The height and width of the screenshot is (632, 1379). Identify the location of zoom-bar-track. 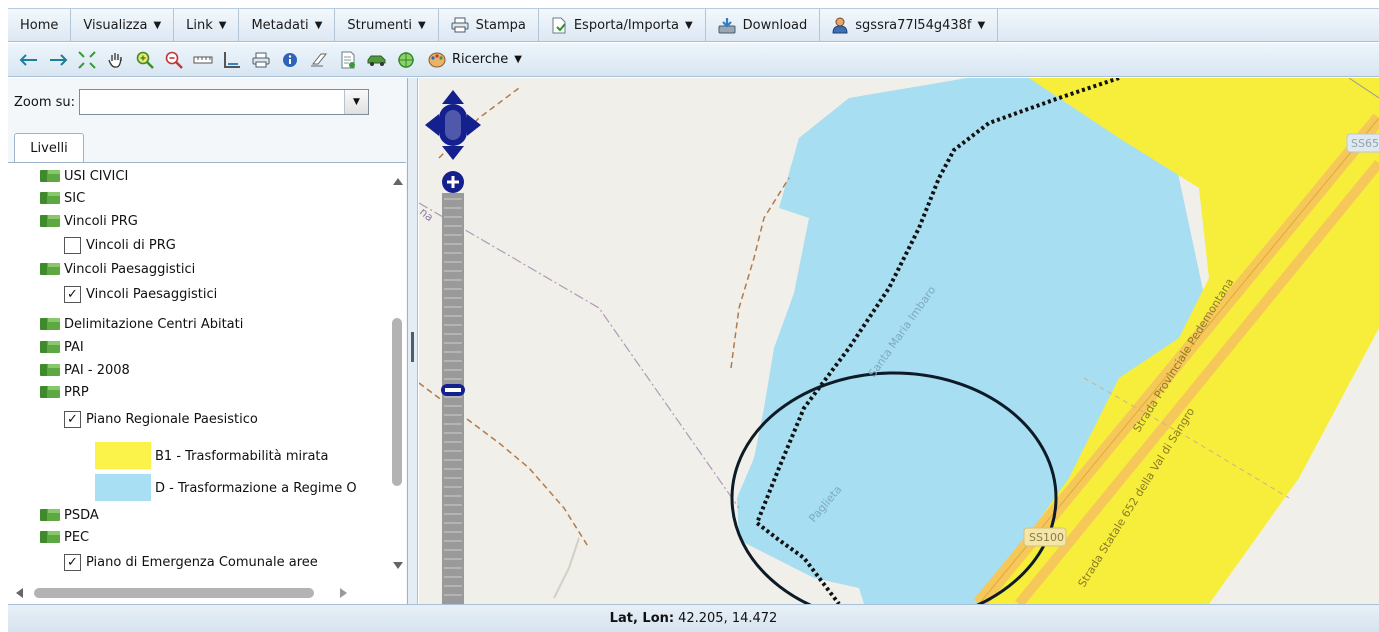
(453, 398).